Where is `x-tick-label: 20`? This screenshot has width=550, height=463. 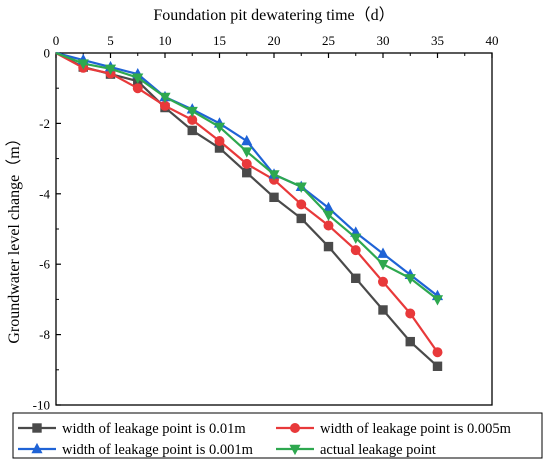
x-tick-label: 20 is located at coordinates (274, 40).